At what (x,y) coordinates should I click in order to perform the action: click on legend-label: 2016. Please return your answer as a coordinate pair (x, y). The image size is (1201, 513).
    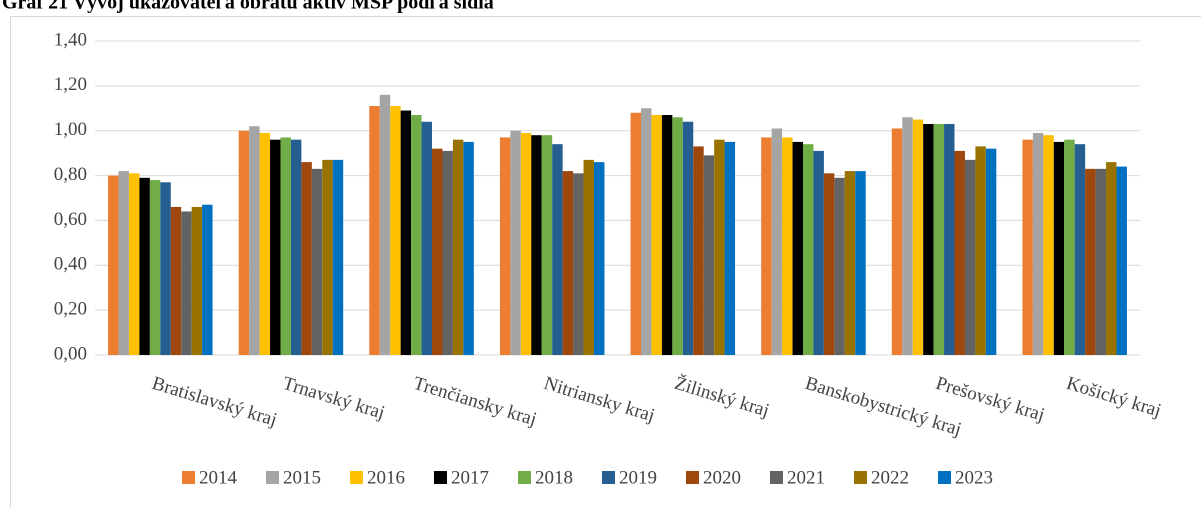
    Looking at the image, I should click on (386, 477).